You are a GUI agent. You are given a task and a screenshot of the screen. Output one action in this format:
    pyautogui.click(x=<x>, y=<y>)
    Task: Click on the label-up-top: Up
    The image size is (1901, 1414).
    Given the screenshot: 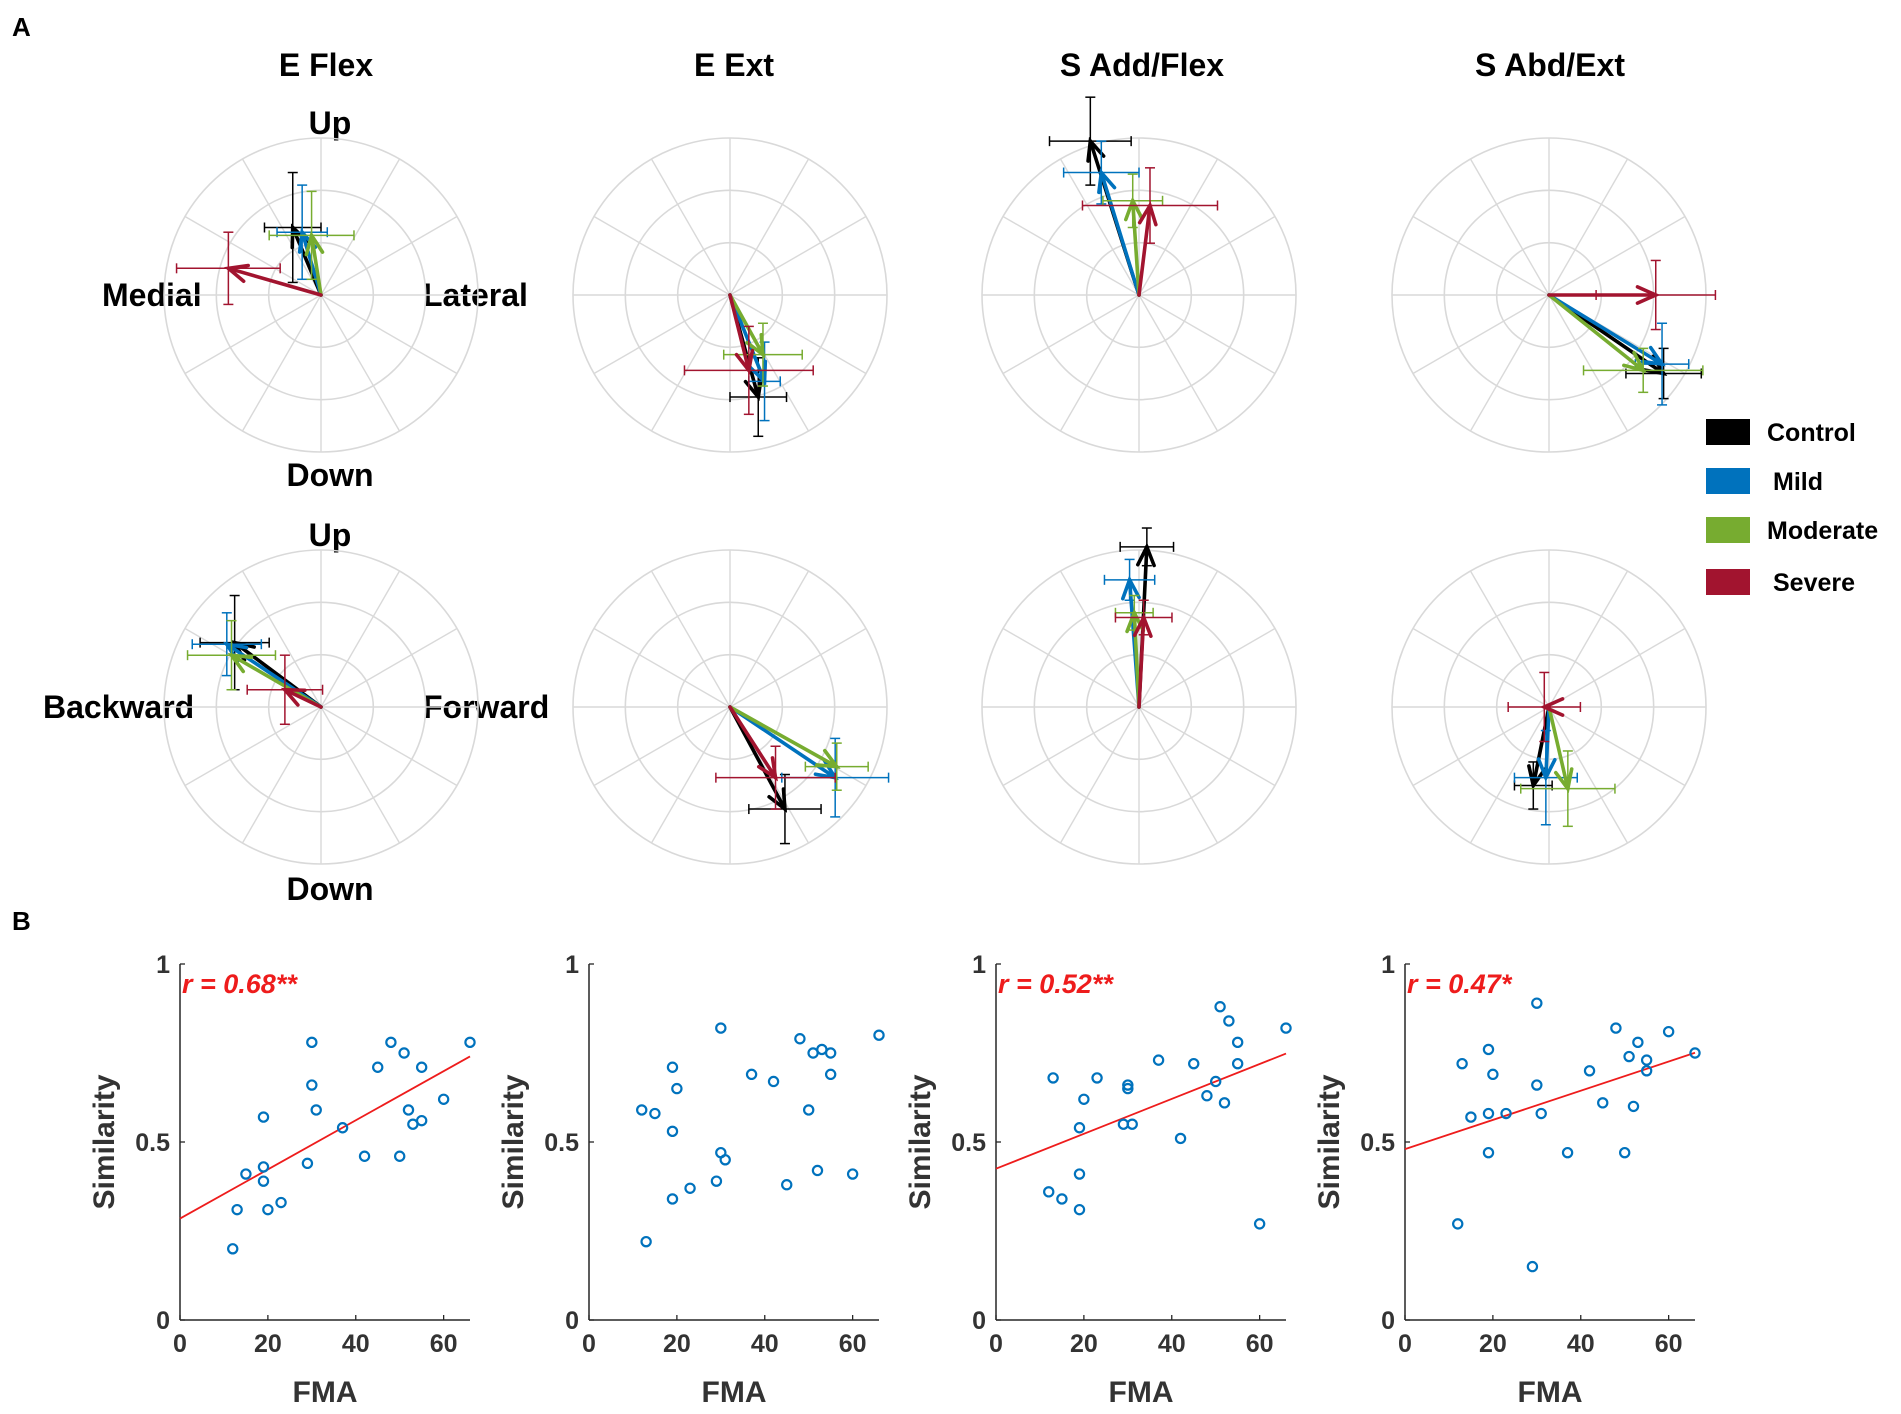 What is the action you would take?
    pyautogui.click(x=330, y=123)
    